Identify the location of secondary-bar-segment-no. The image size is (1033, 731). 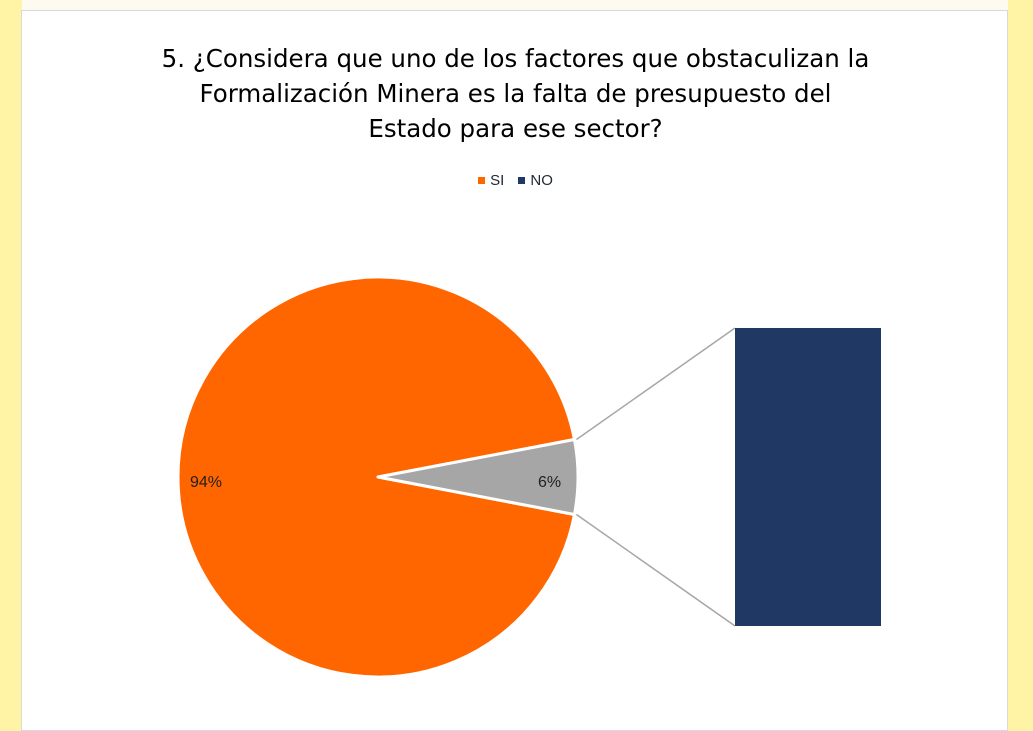
(808, 477).